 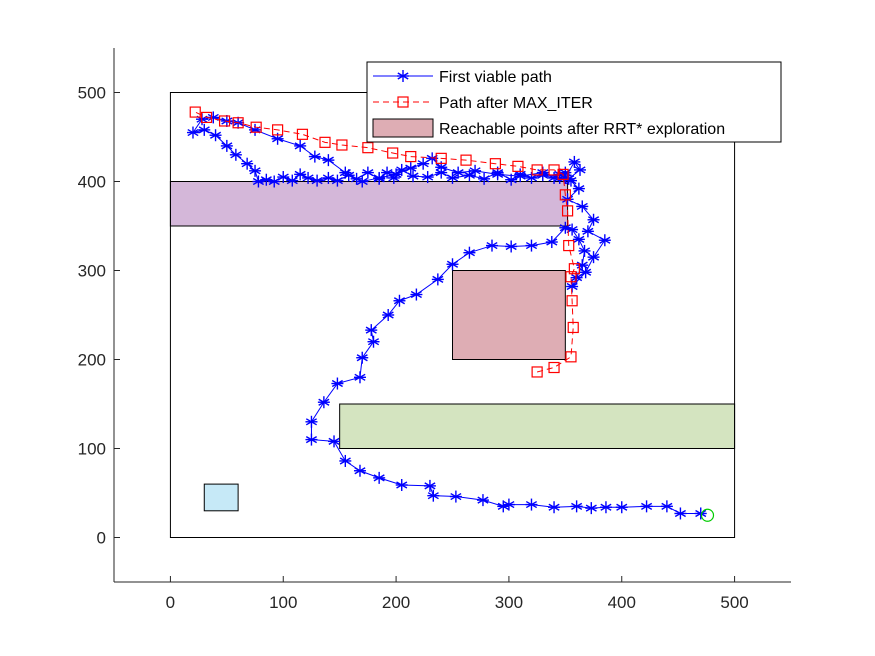 I want to click on legend-entry-2: Path after MAX_ITER, so click(x=483, y=103).